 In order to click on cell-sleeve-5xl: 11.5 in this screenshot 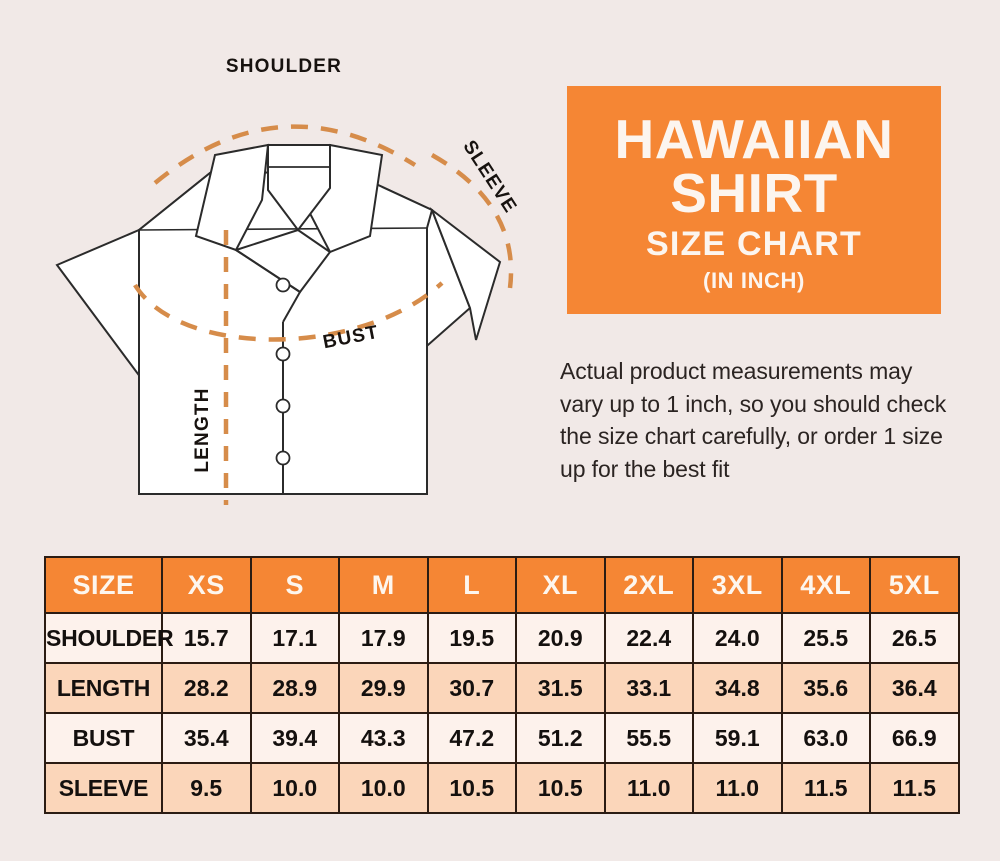, I will do `click(914, 788)`.